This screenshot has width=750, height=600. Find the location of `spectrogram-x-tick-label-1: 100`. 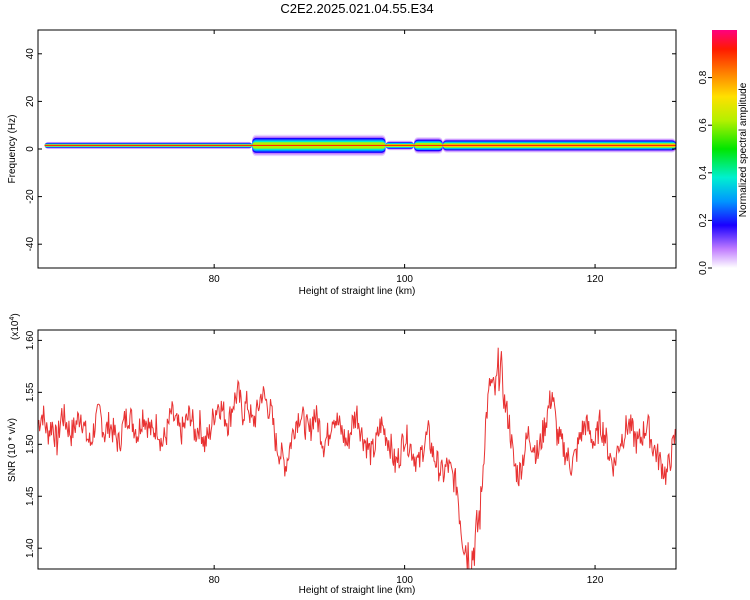

spectrogram-x-tick-label-1: 100 is located at coordinates (404, 279).